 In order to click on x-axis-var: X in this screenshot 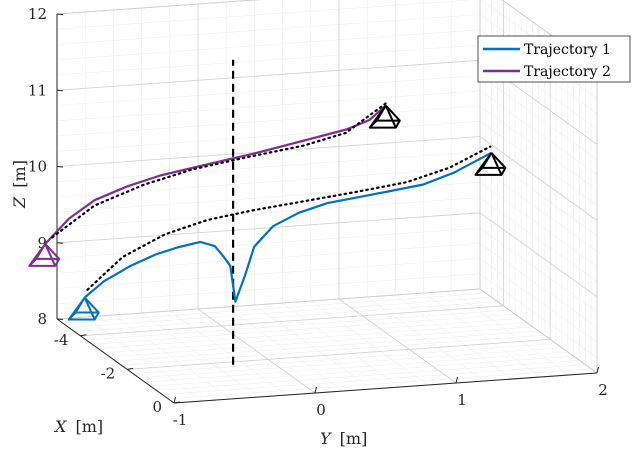, I will do `click(60, 426)`.